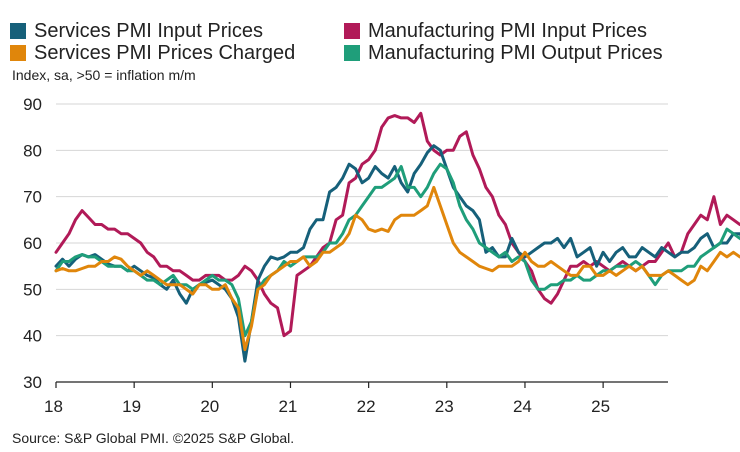 The height and width of the screenshot is (452, 740). Describe the element at coordinates (508, 31) in the screenshot. I see `legend-label-manufacturing-input: Manufacturing PMI Input Prices` at that location.